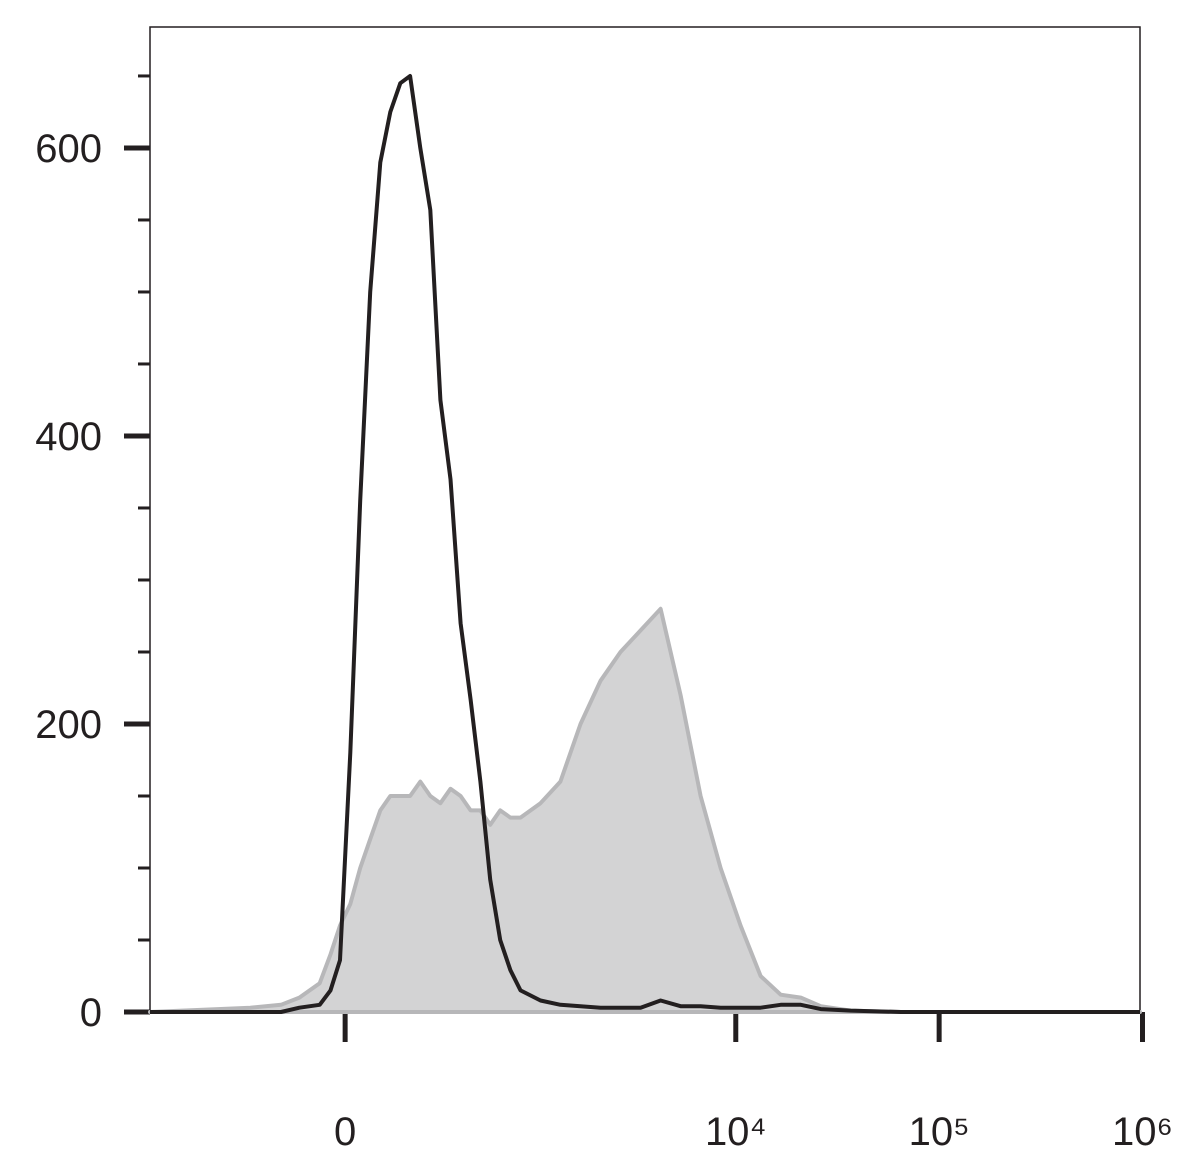 Image resolution: width=1180 pixels, height=1175 pixels. What do you see at coordinates (345, 1132) in the screenshot?
I see `x-tick-label: 0` at bounding box center [345, 1132].